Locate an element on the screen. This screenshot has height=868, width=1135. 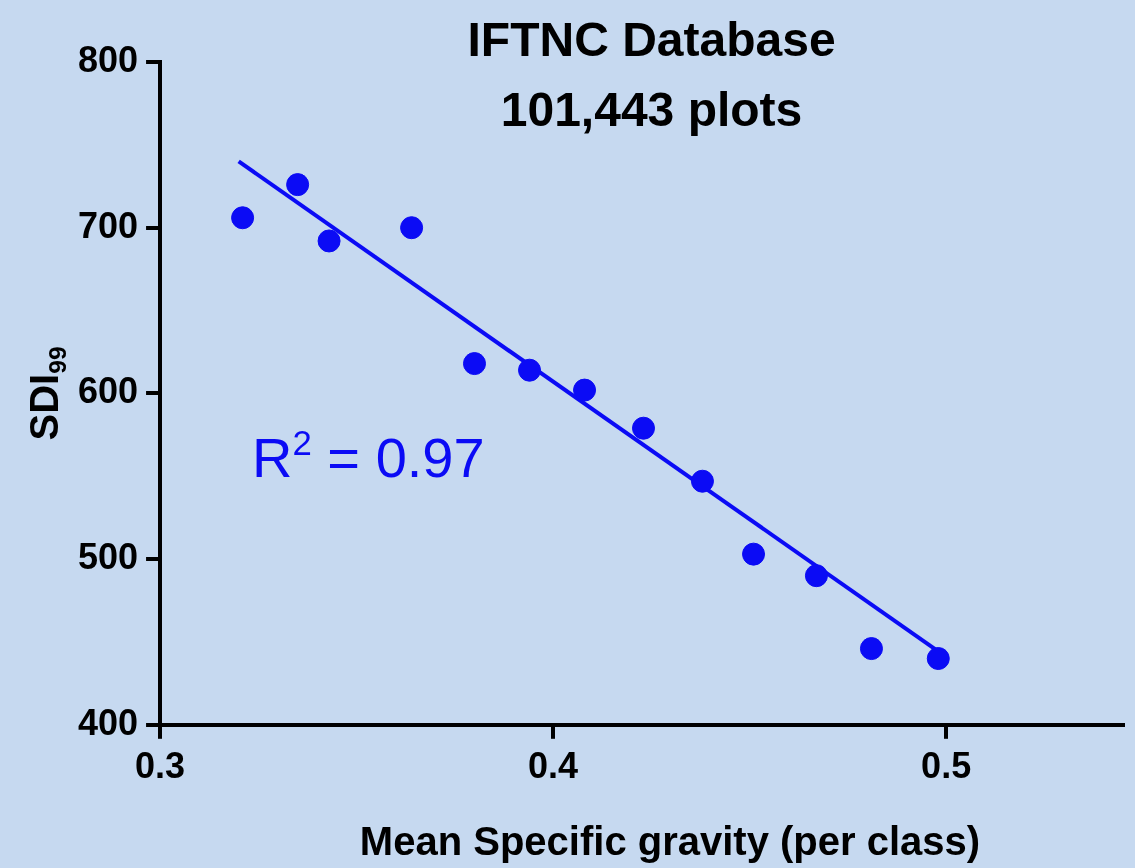
y-axis-title: SDI99 is located at coordinates (46, 393).